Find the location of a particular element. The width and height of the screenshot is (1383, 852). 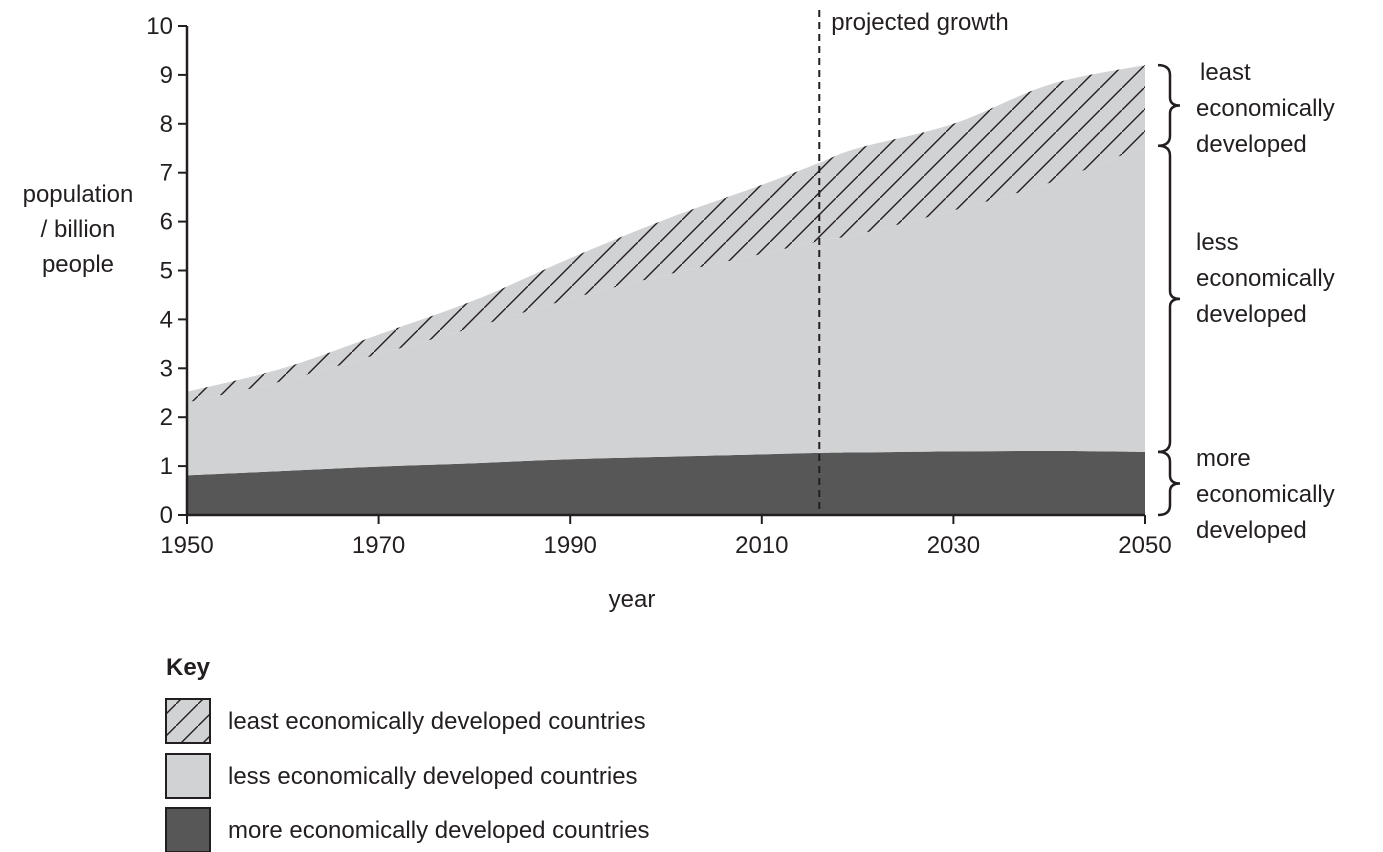

y-axis-title: population / billion people is located at coordinates (78, 229).